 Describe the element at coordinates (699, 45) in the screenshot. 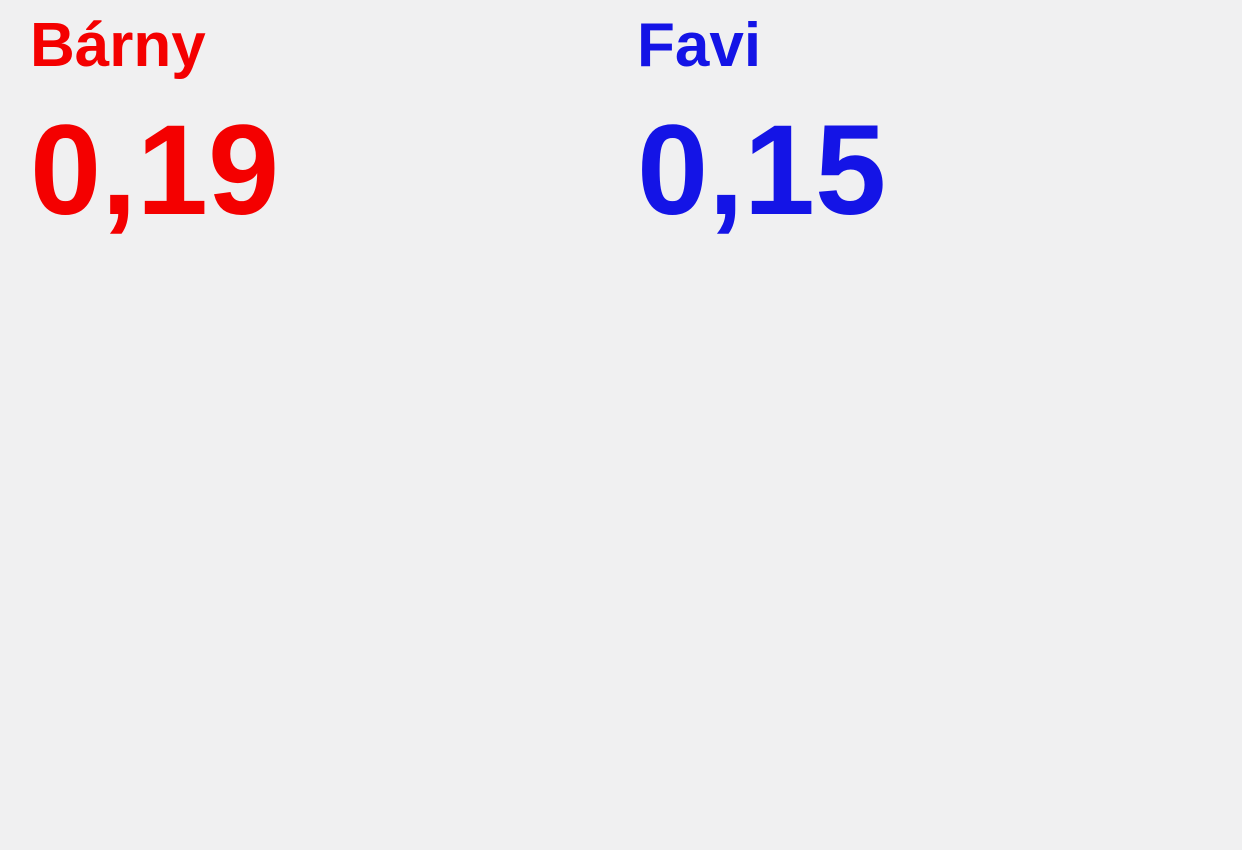

I see `stat-label-favi: Favi` at that location.